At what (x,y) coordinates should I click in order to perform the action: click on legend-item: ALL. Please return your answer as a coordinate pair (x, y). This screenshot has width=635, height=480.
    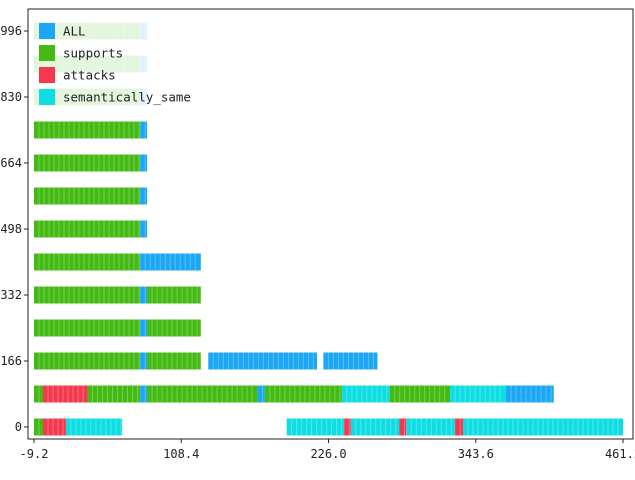
    Looking at the image, I should click on (62, 31).